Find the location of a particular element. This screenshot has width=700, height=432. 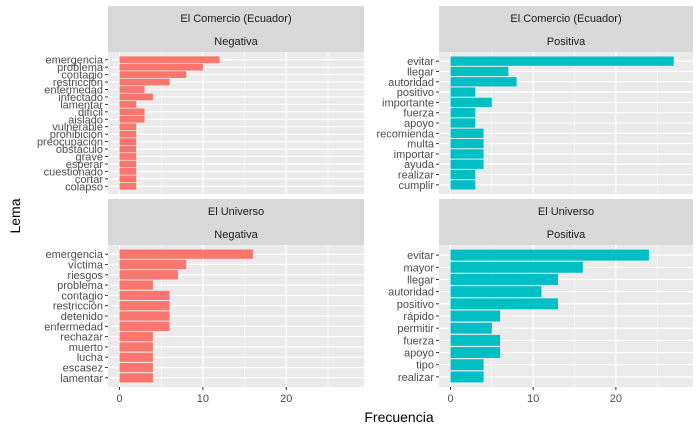

y-tick-label: escasez is located at coordinates (83, 369).